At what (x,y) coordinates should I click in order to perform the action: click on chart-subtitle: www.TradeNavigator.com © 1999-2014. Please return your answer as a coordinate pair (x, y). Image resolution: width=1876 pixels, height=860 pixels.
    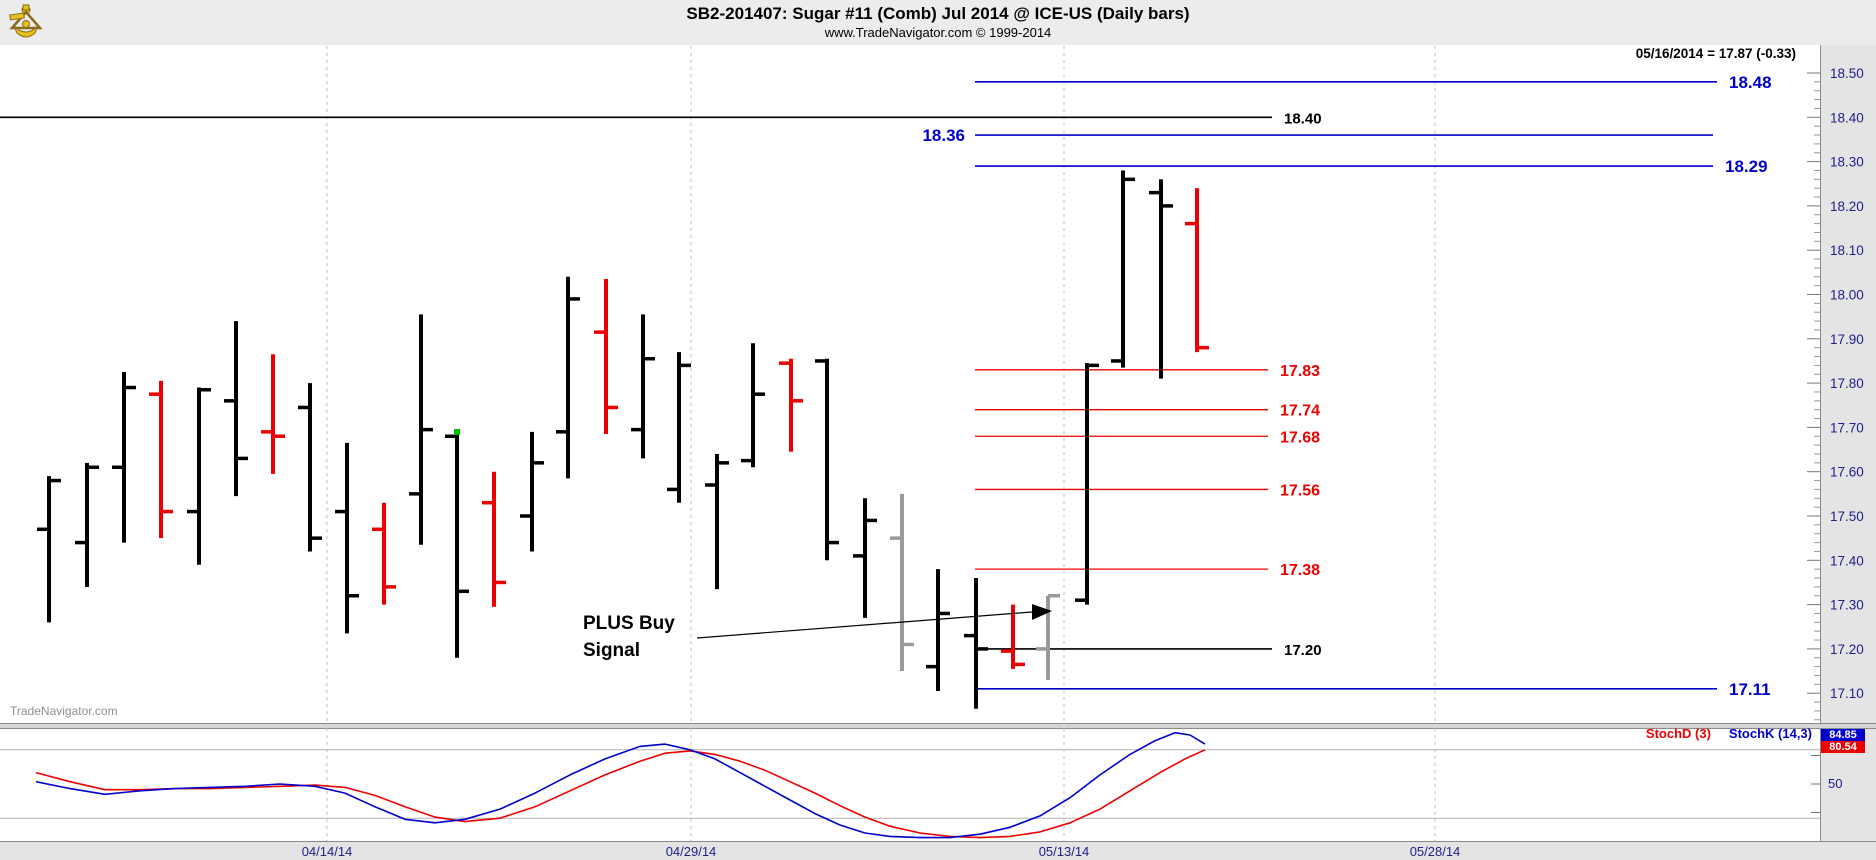
    Looking at the image, I should click on (938, 32).